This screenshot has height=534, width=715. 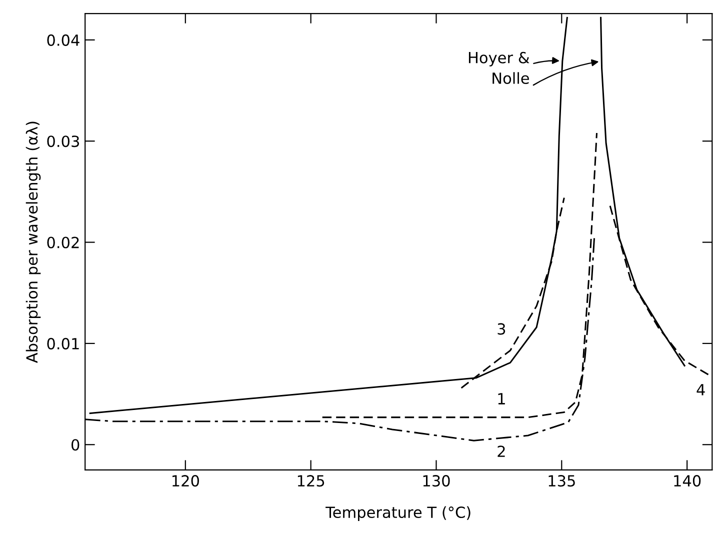 What do you see at coordinates (63, 242) in the screenshot?
I see `y-tick-label: 0.02` at bounding box center [63, 242].